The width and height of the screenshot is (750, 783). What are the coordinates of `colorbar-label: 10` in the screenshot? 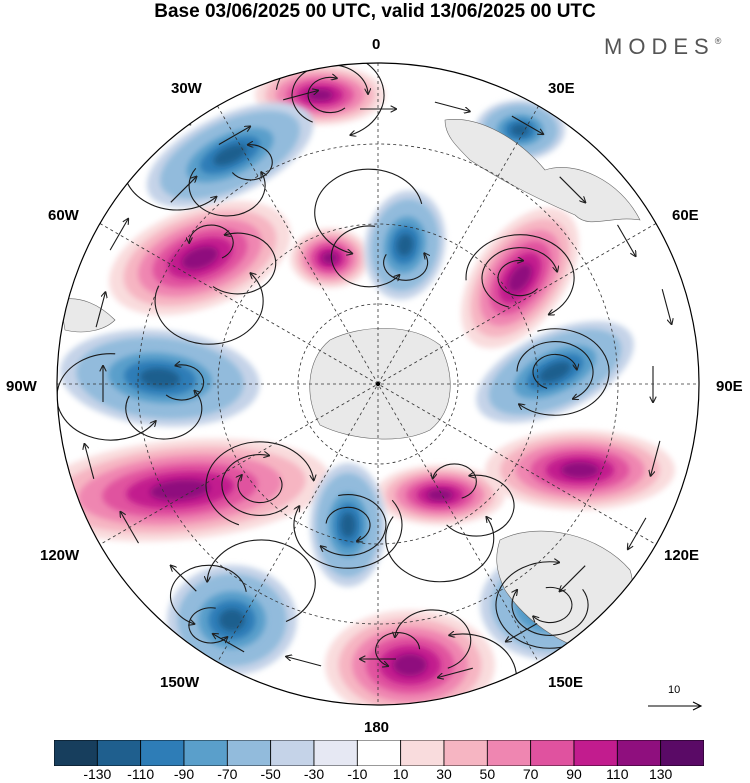 It's located at (400, 774).